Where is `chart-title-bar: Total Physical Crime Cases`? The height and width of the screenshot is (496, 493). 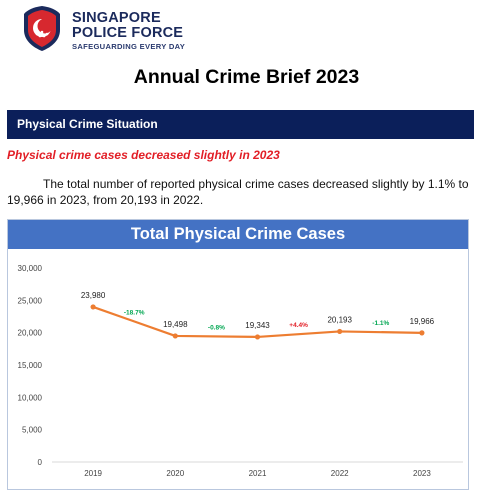
chart-title-bar: Total Physical Crime Cases is located at coordinates (238, 234).